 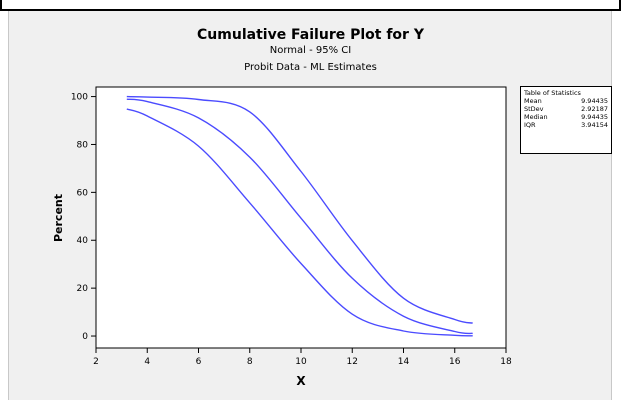 What do you see at coordinates (85, 337) in the screenshot?
I see `y-tick-label: 0` at bounding box center [85, 337].